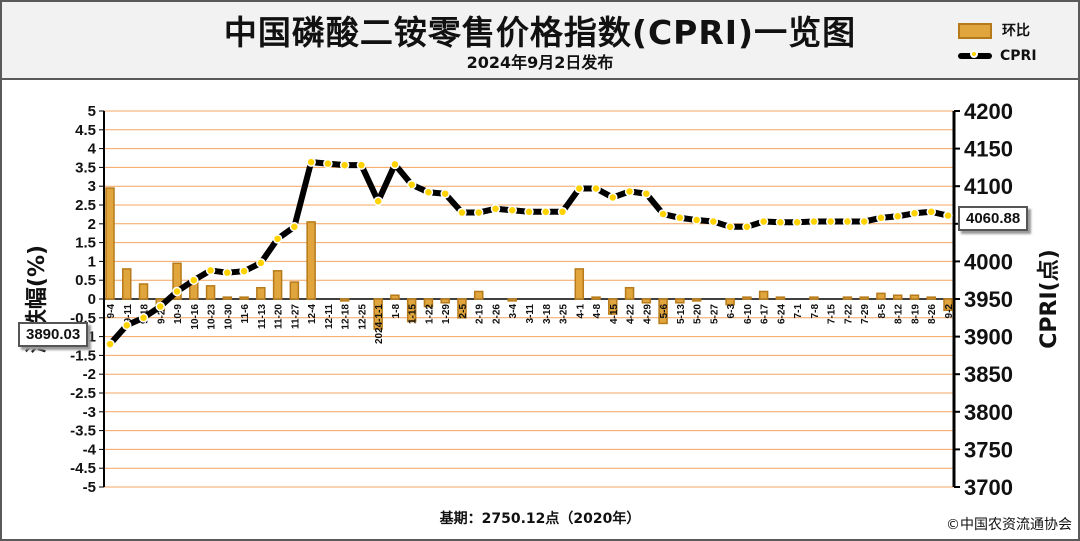  What do you see at coordinates (988, 111) in the screenshot?
I see `right-tick-label: 4200` at bounding box center [988, 111].